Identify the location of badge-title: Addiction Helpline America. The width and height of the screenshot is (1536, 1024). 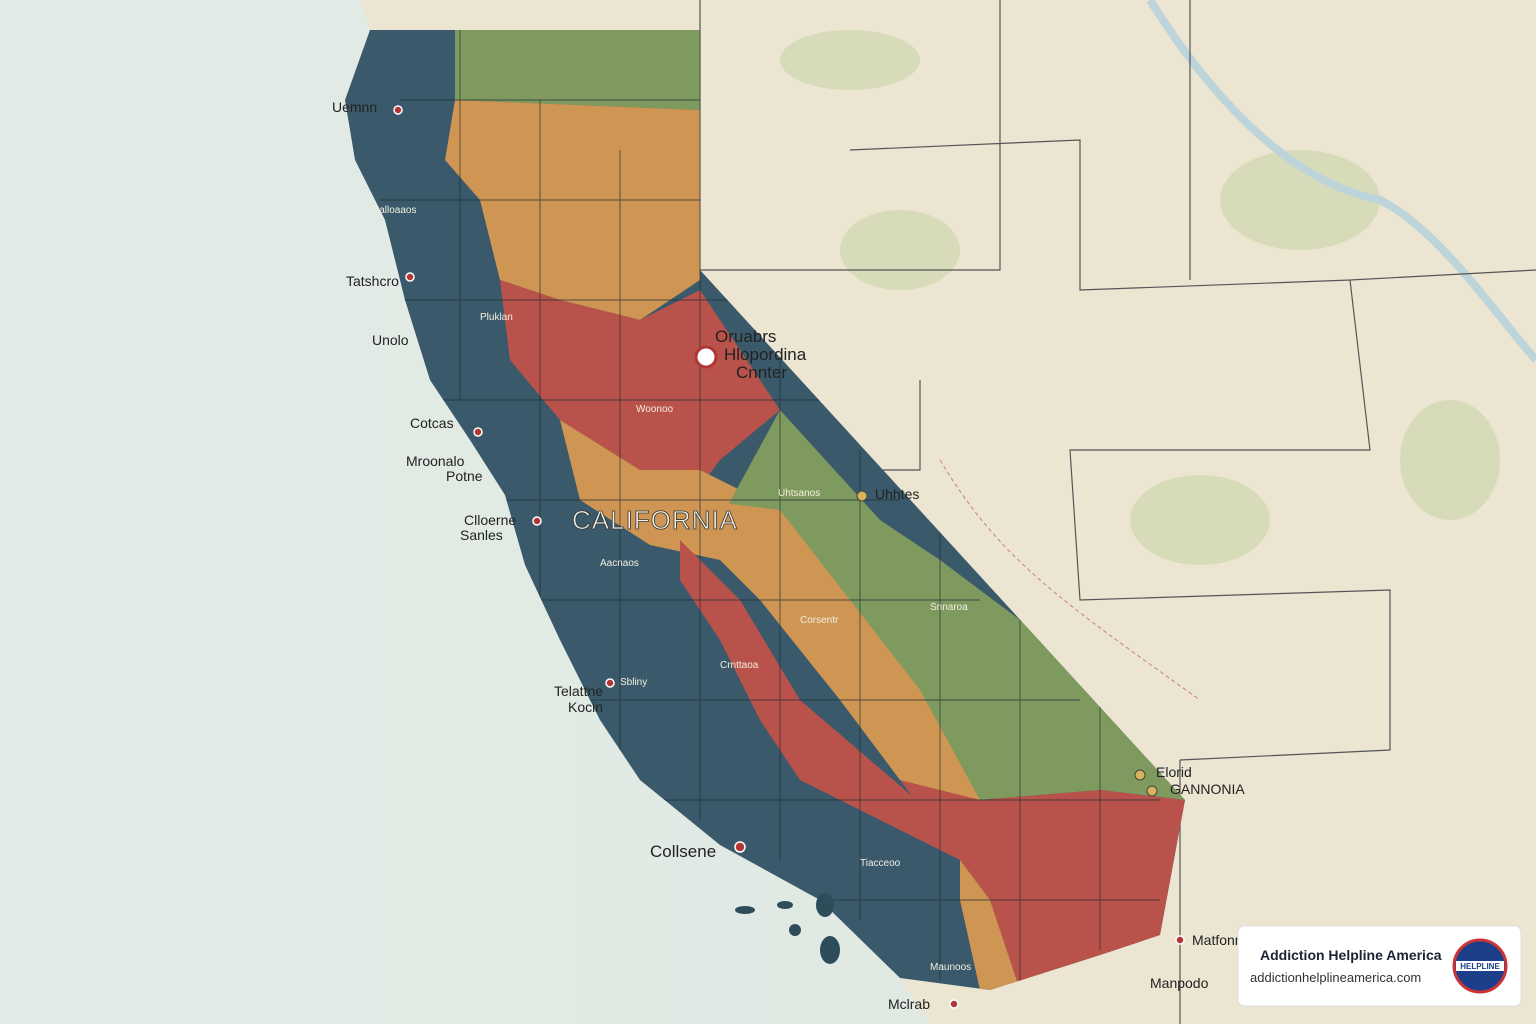
(1351, 955).